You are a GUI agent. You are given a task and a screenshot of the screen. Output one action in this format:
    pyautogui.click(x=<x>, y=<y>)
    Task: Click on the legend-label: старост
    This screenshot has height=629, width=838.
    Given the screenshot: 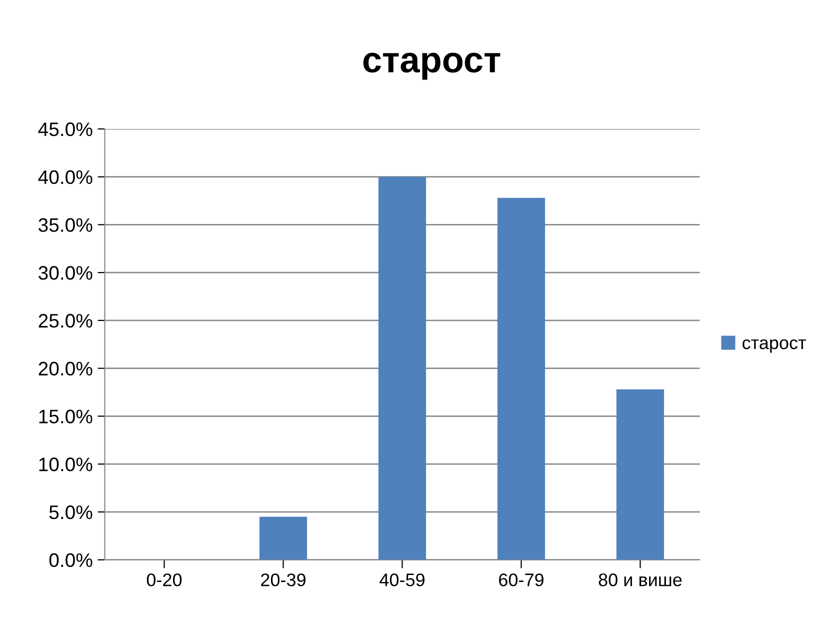 What is the action you would take?
    pyautogui.click(x=774, y=346)
    